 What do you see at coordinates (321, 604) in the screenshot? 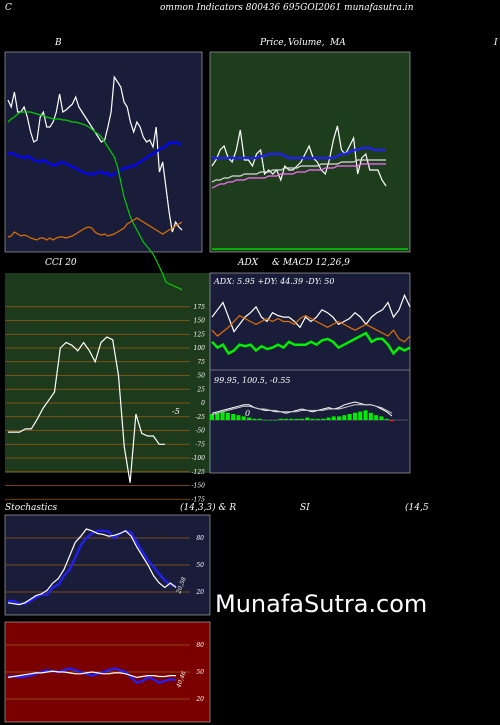
I see `watermark: MunafaSutra.com` at bounding box center [321, 604].